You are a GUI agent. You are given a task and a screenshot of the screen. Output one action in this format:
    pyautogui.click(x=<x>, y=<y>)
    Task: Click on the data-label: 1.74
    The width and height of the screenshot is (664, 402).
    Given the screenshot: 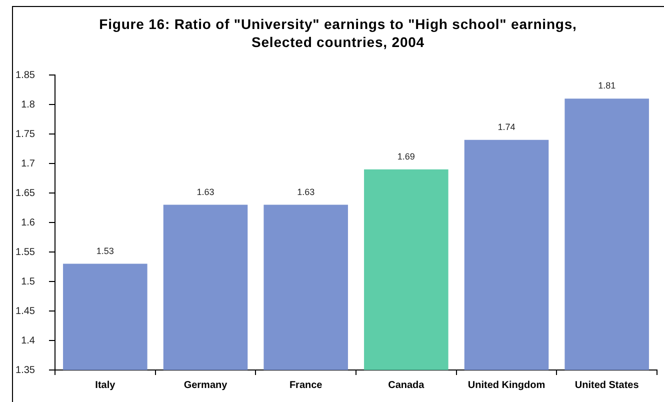 What is the action you would take?
    pyautogui.click(x=507, y=127)
    